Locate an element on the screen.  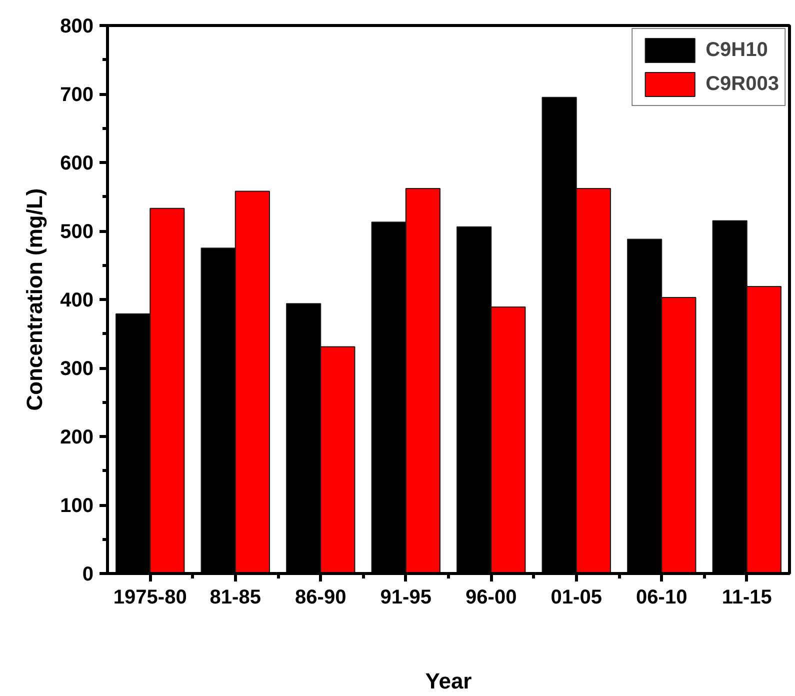
x-tick-label: 1975-80 is located at coordinates (150, 597).